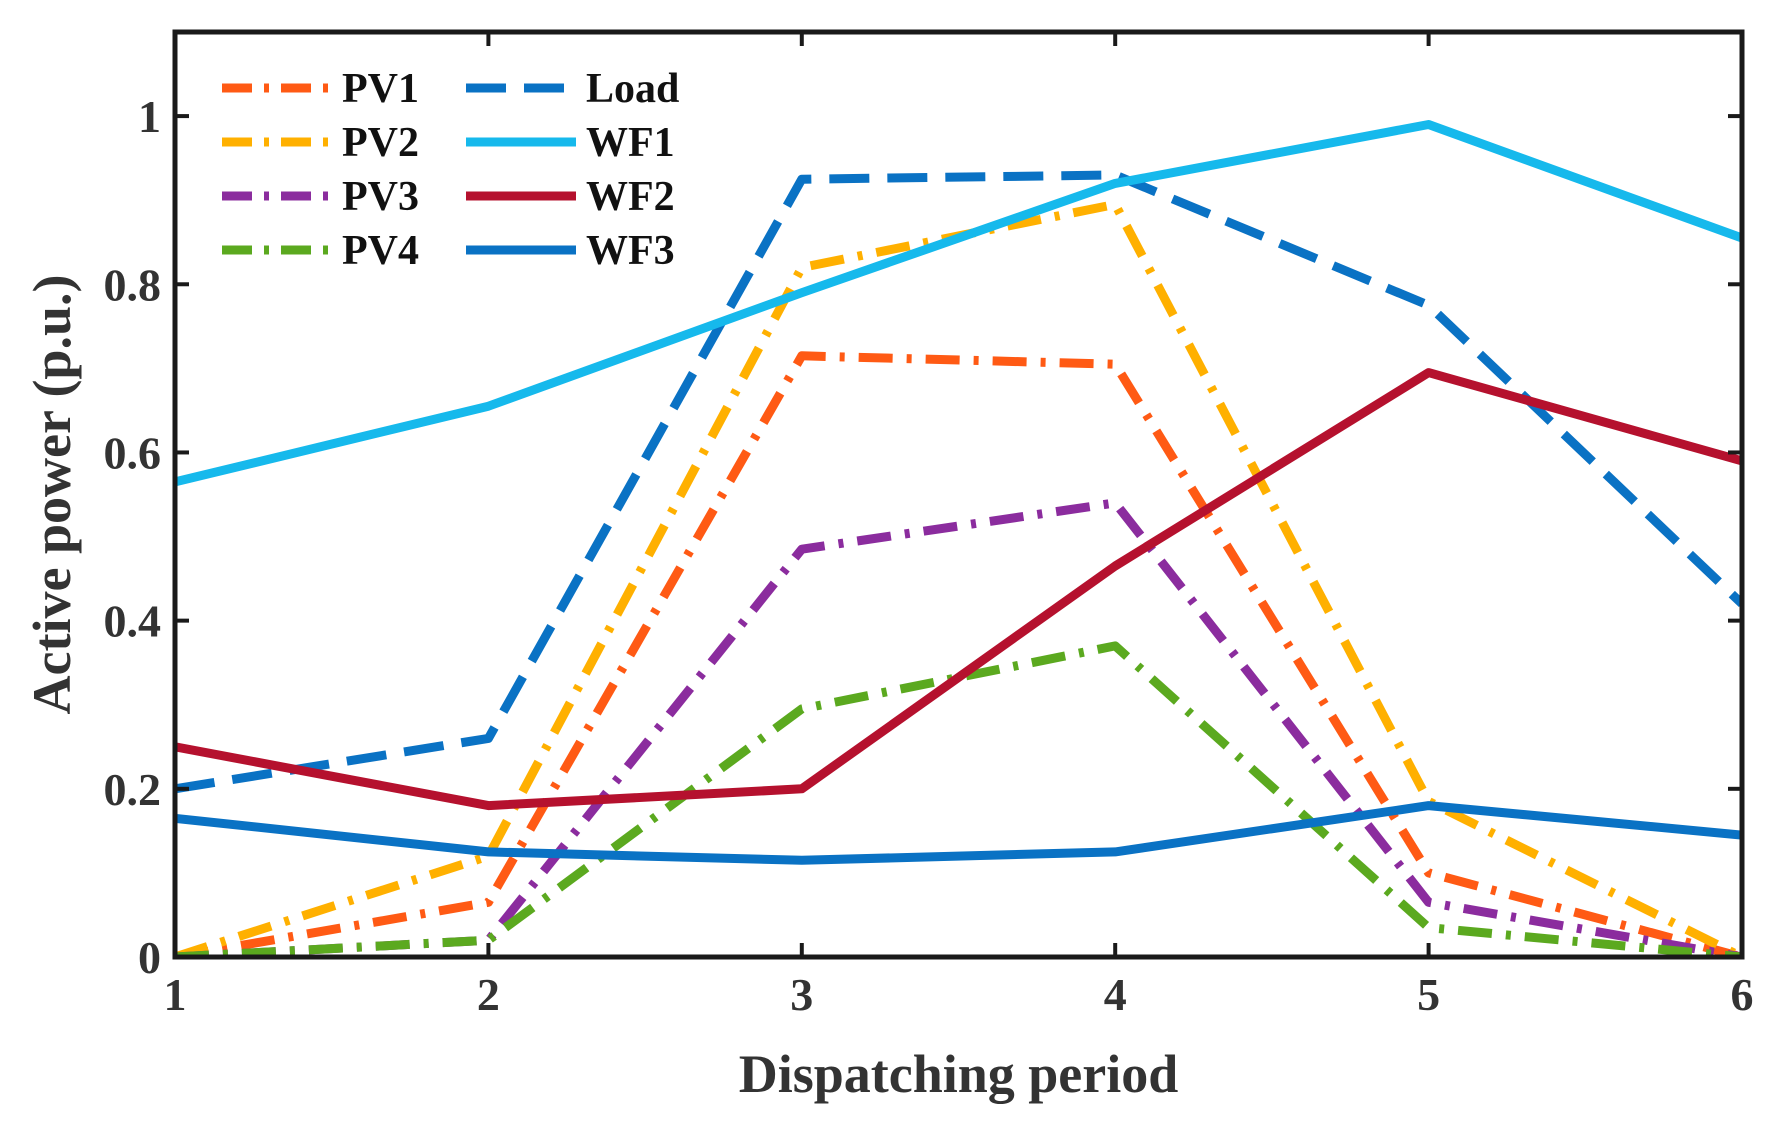 The width and height of the screenshot is (1779, 1127). I want to click on y-tick-label: 0, so click(149, 957).